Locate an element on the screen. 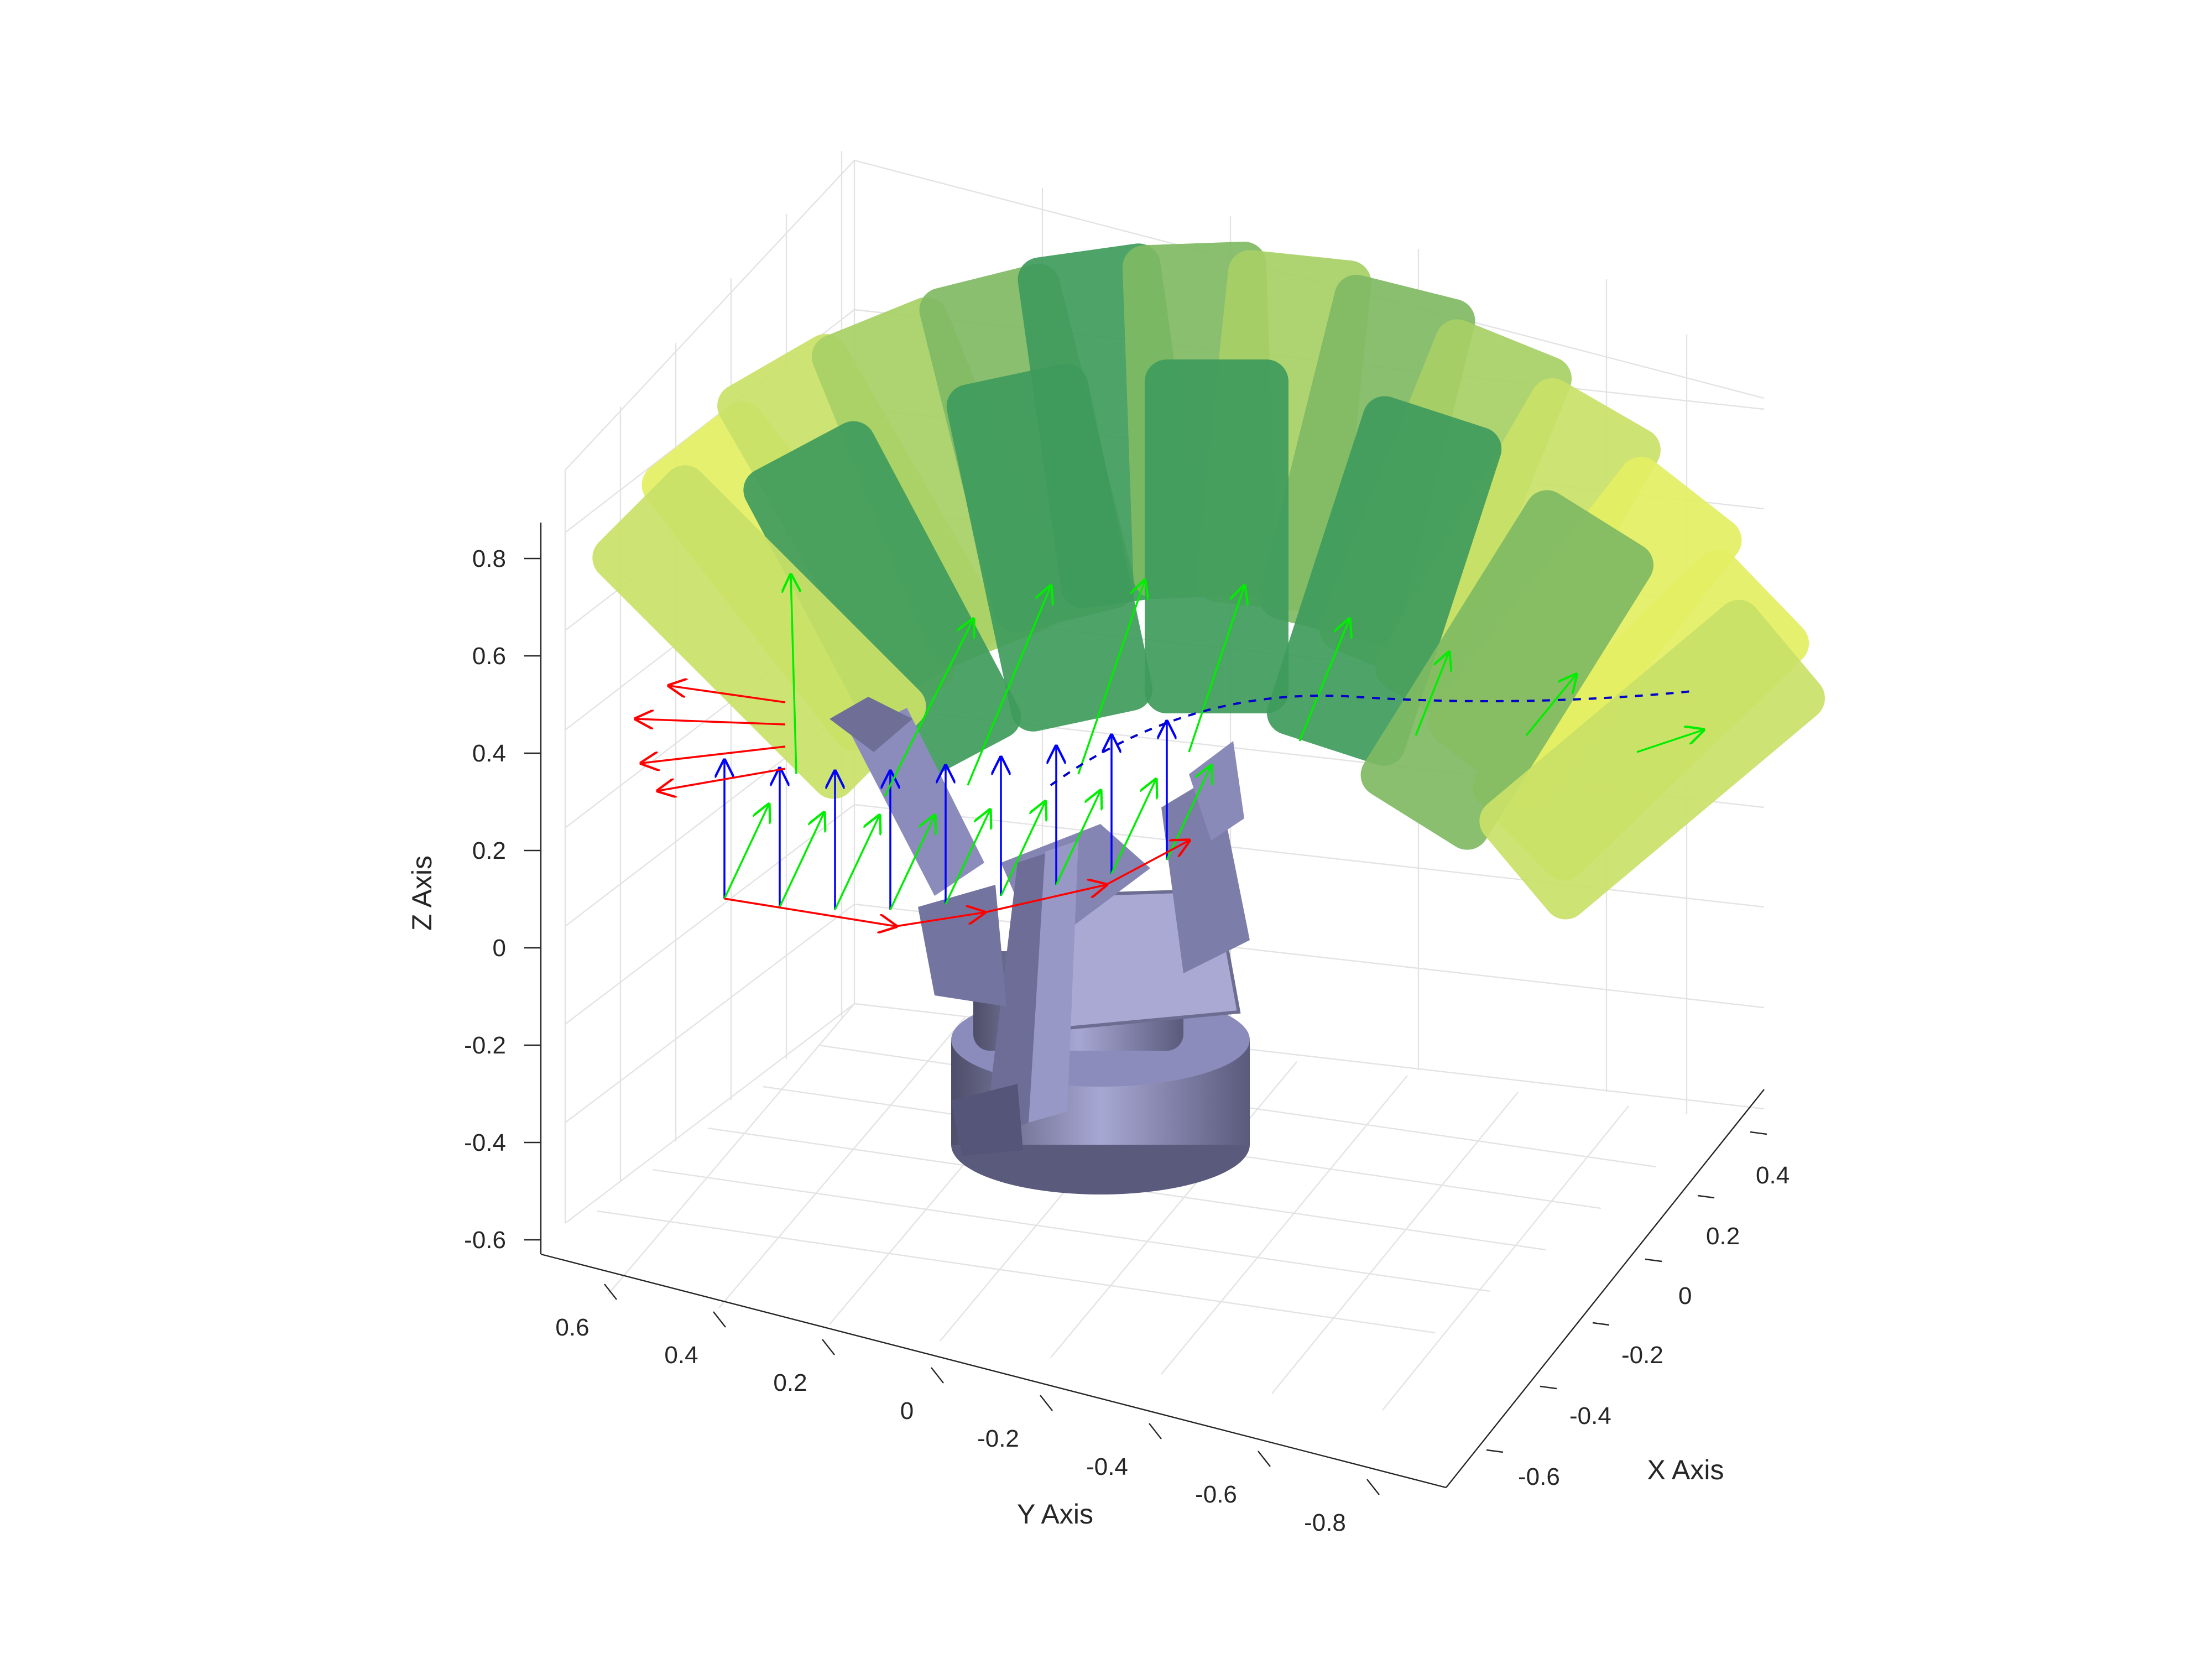 Image resolution: width=2212 pixels, height=1659 pixels. y-tick-label: 0.4 is located at coordinates (681, 1356).